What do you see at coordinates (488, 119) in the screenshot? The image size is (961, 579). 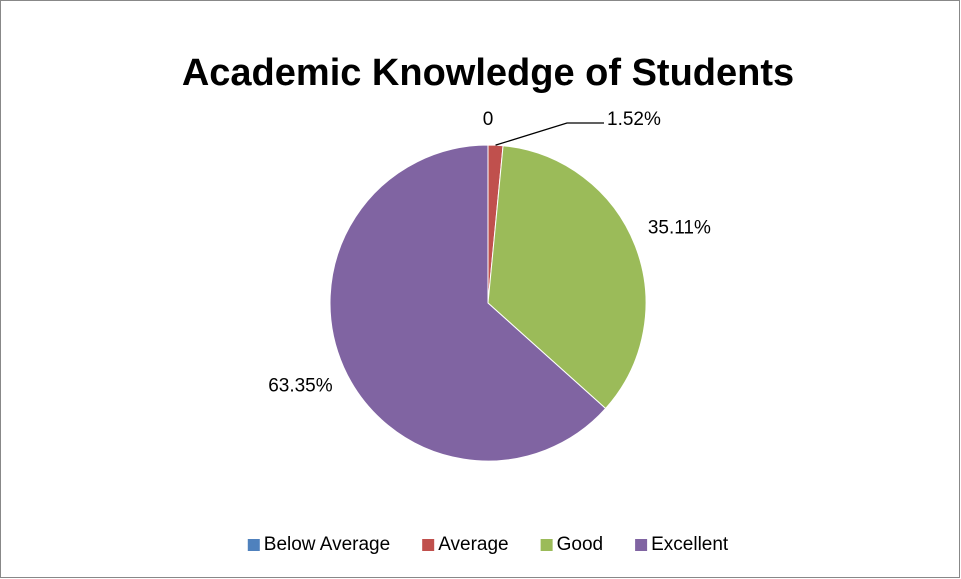 I see `data-label: 0` at bounding box center [488, 119].